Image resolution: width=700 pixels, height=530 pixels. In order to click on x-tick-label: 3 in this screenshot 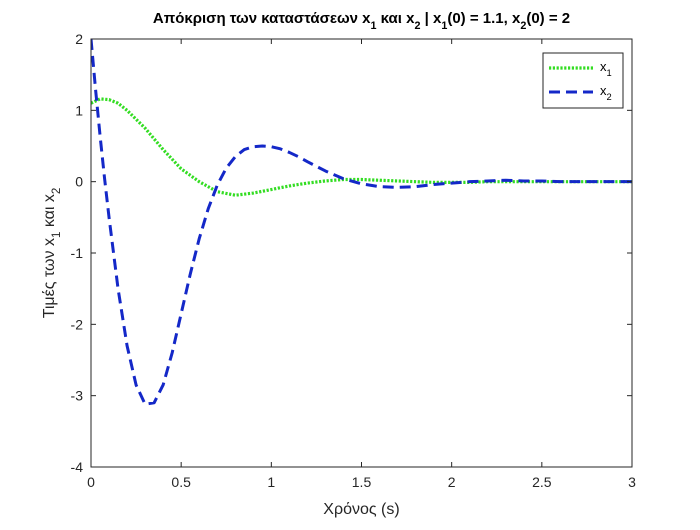, I will do `click(632, 482)`.